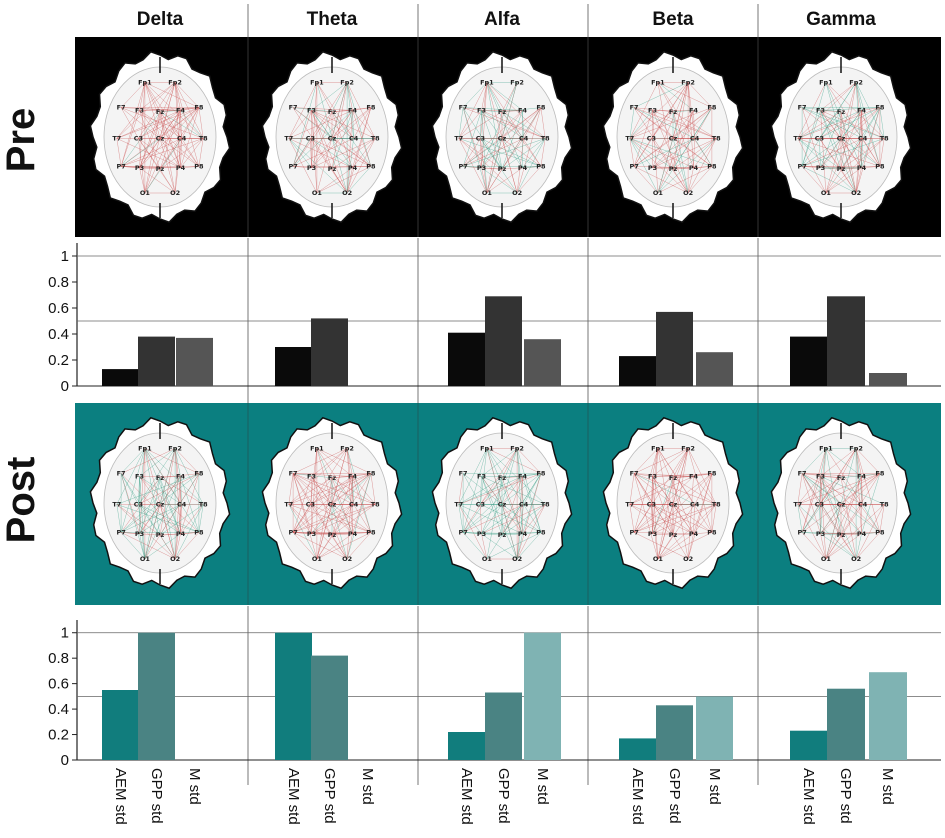  Describe the element at coordinates (658, 193) in the screenshot. I see `electrode-label: O1` at that location.